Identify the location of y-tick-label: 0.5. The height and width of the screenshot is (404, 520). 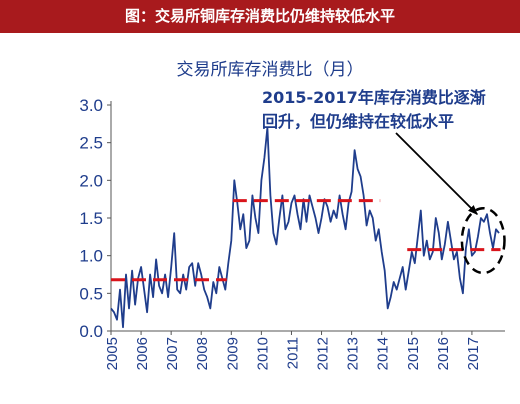
(91, 293).